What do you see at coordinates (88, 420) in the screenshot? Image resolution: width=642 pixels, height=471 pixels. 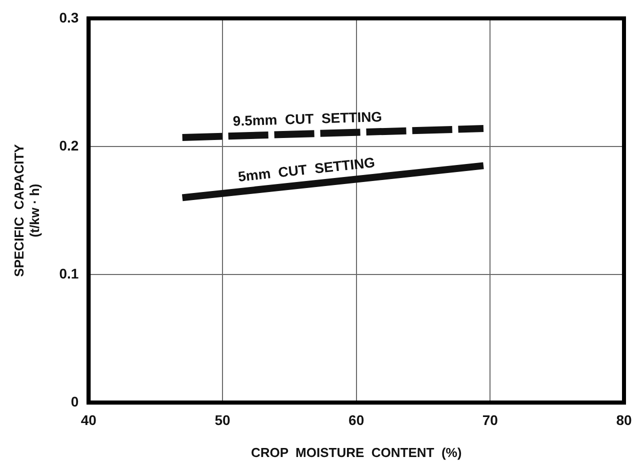 I see `x-tick-label: 40` at bounding box center [88, 420].